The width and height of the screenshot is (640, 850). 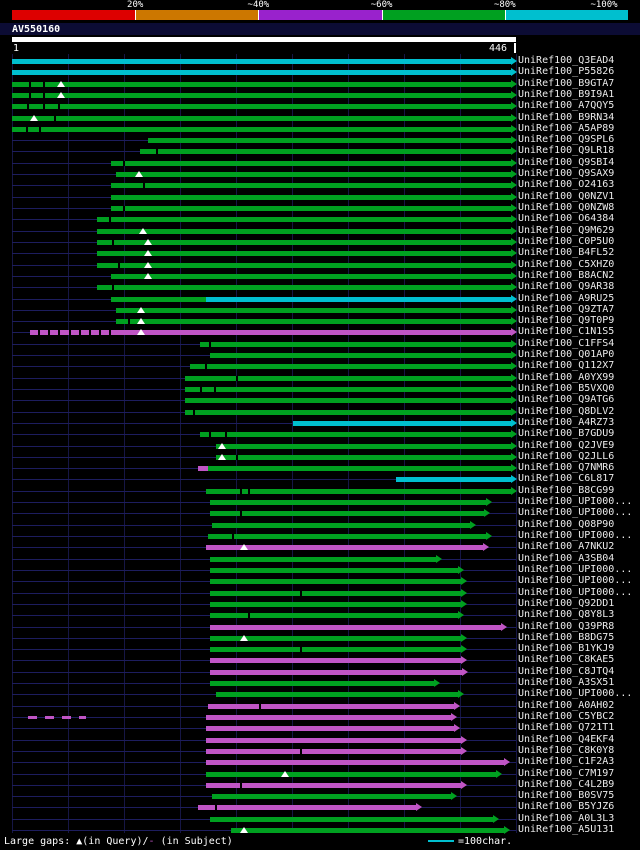 What do you see at coordinates (566, 117) in the screenshot?
I see `hit-accession-label: UniRef100_B9RN34` at bounding box center [566, 117].